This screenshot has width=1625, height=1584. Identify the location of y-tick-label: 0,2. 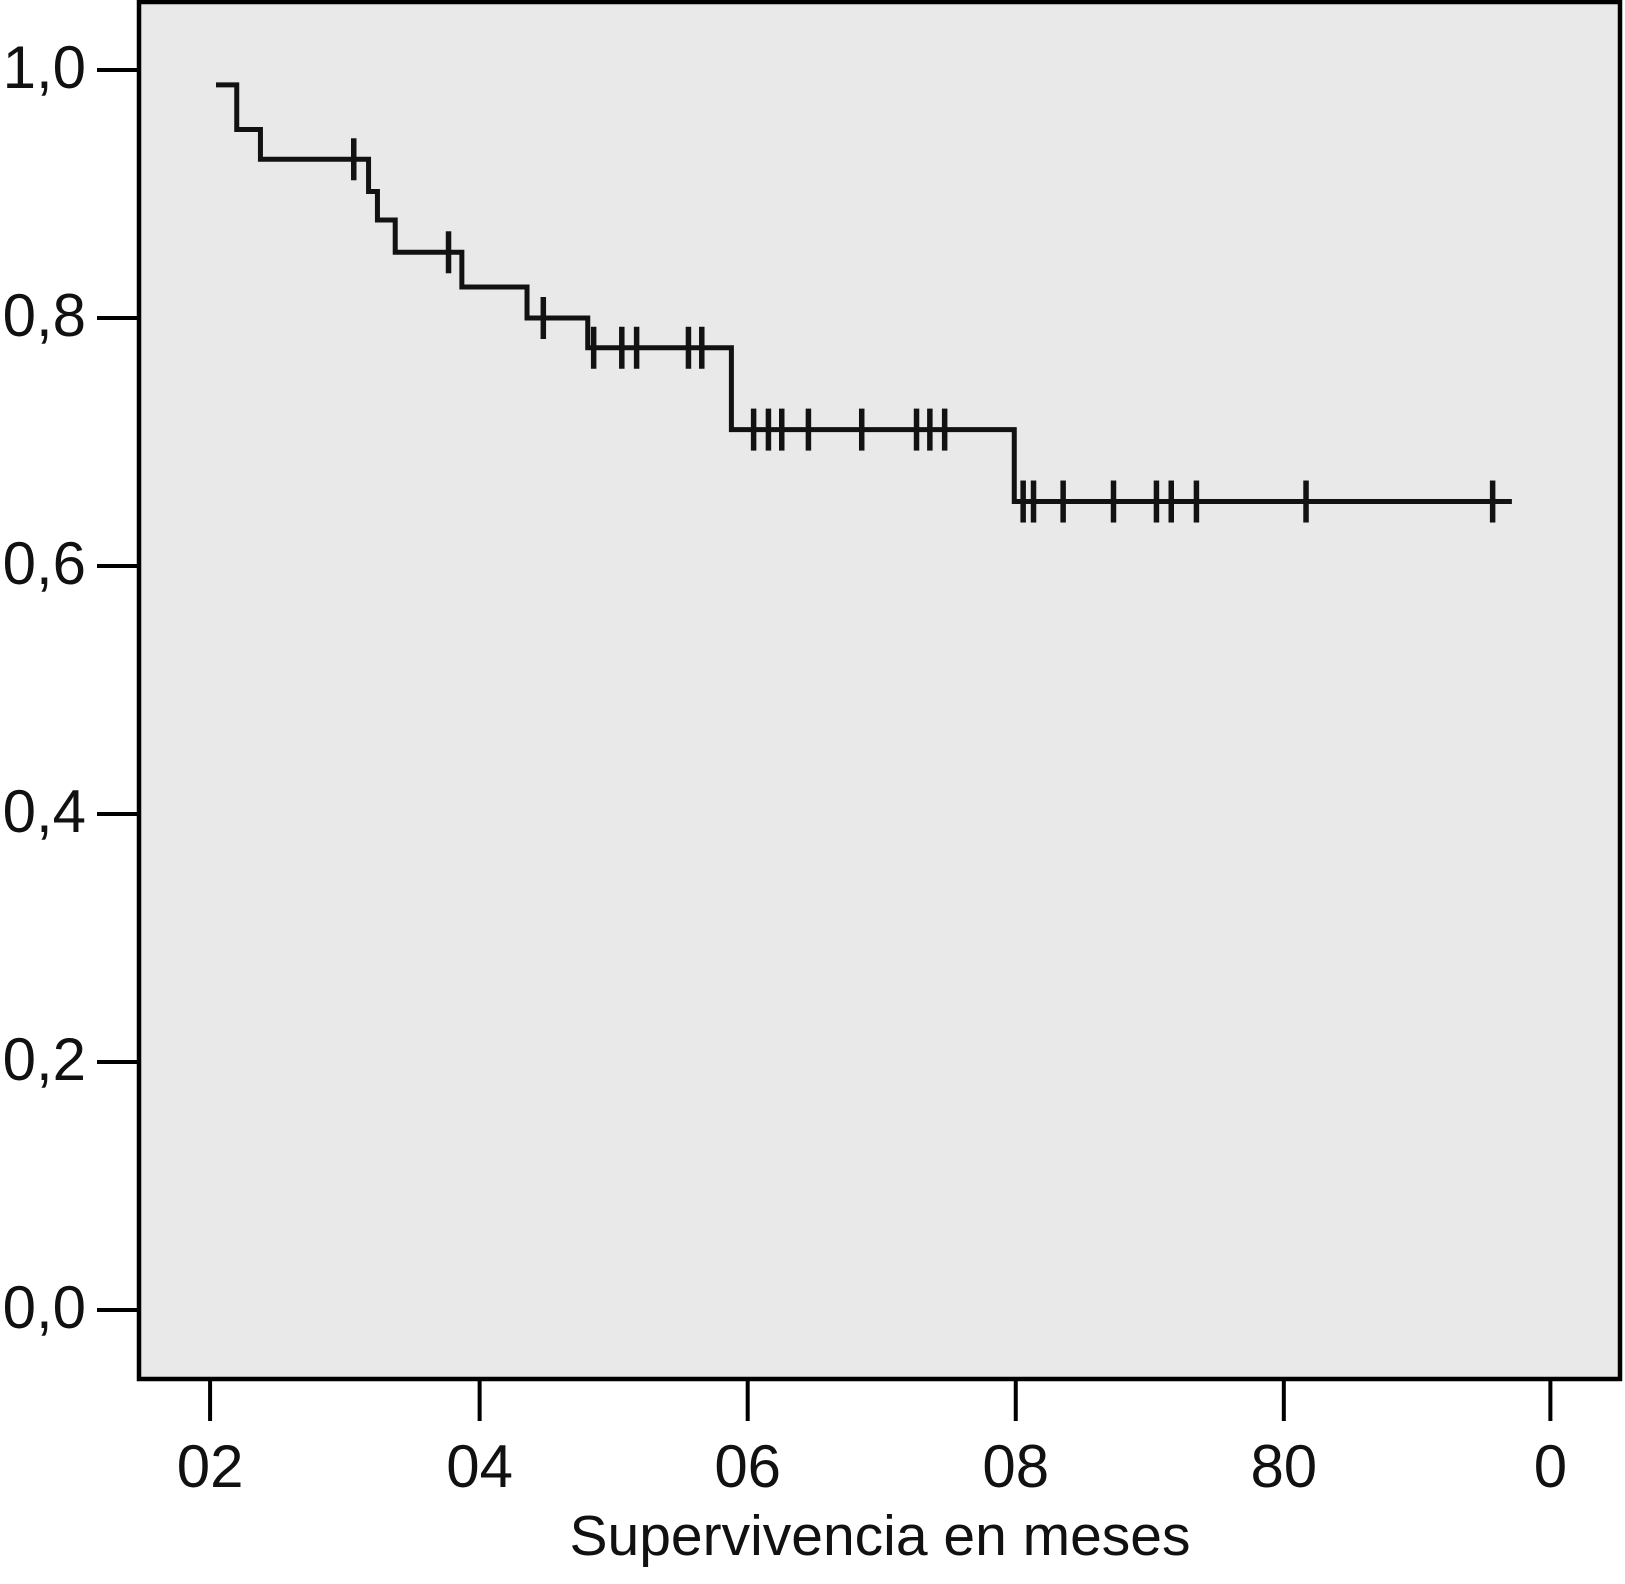
(44, 1059).